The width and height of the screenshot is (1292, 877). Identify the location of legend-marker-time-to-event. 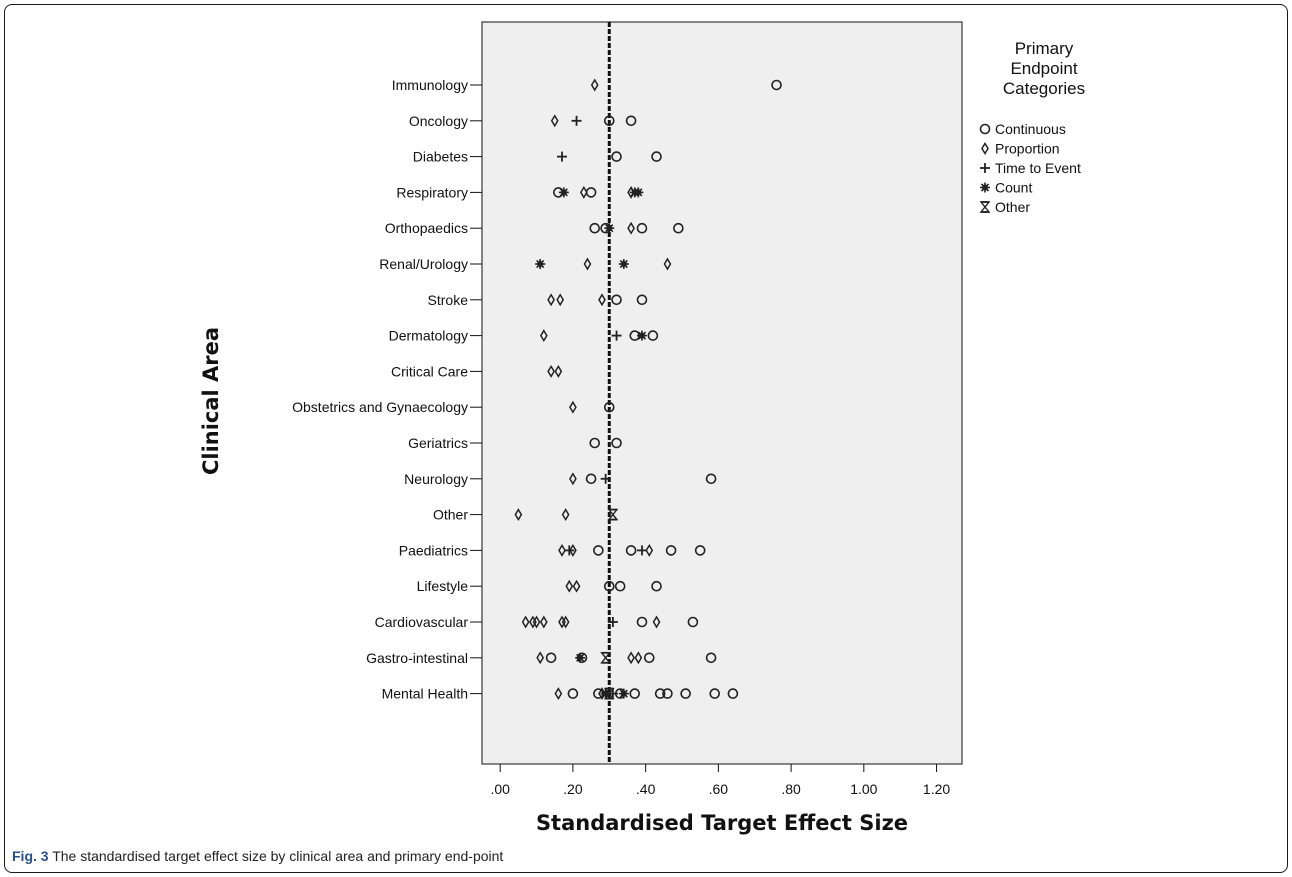
(985, 168).